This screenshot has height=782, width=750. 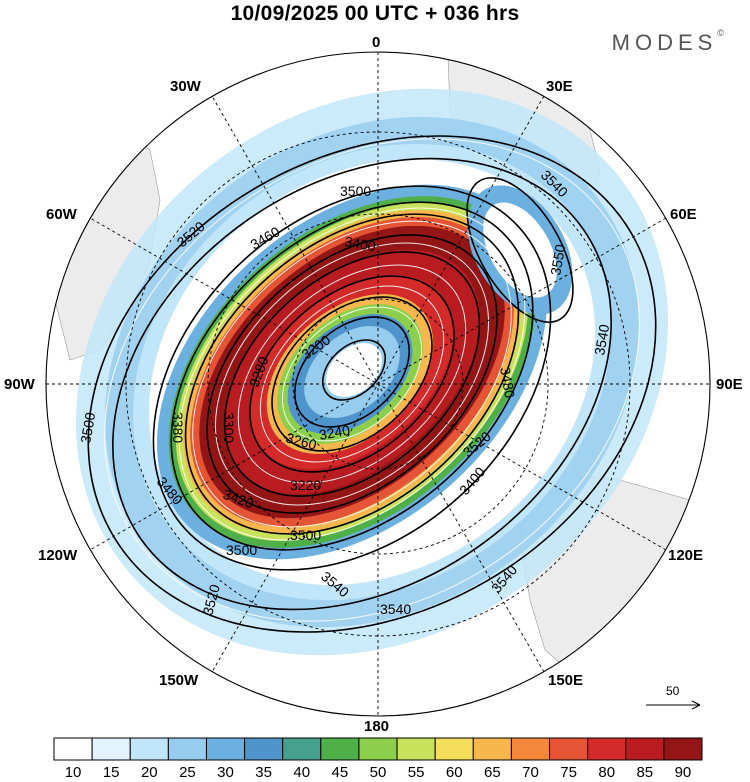 I want to click on contour-label-3520-c: 3520, so click(x=211, y=599).